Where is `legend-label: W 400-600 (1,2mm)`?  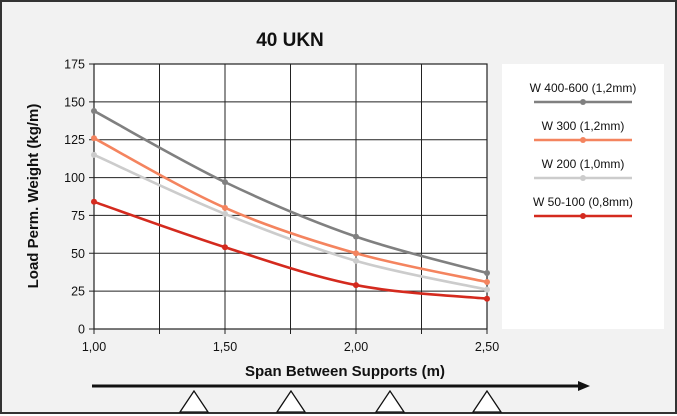
legend-label: W 400-600 (1,2mm) is located at coordinates (583, 88).